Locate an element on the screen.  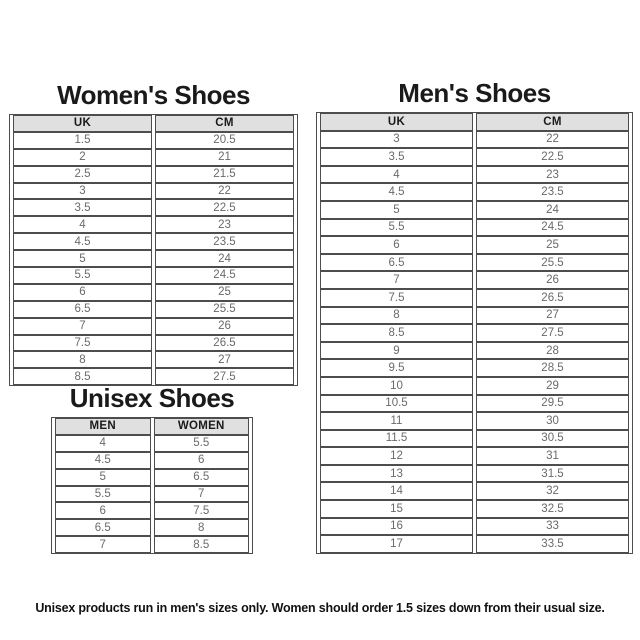
size-cell: 9.5 is located at coordinates (396, 368).